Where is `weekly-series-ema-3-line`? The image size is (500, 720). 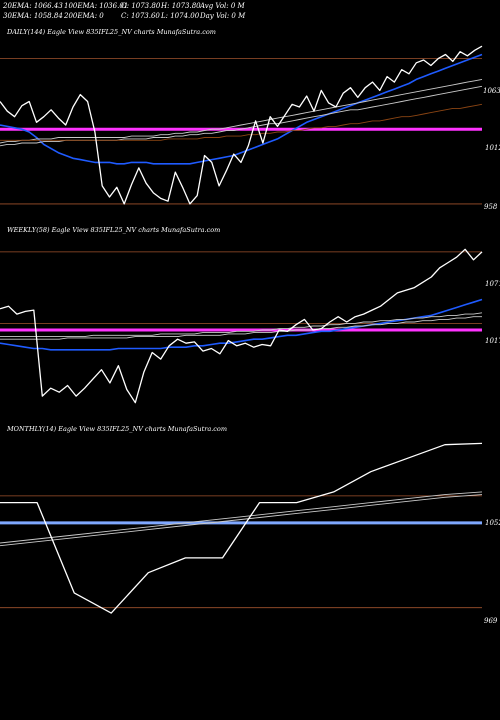 weekly-series-ema-3-line is located at coordinates (241, 328).